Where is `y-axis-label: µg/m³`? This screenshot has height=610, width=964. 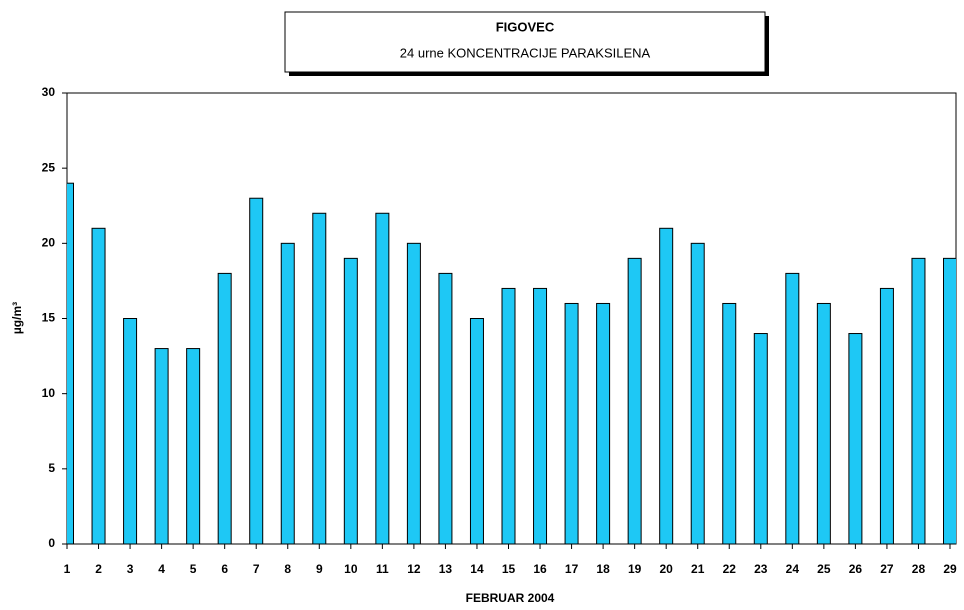 y-axis-label: µg/m³ is located at coordinates (17, 318).